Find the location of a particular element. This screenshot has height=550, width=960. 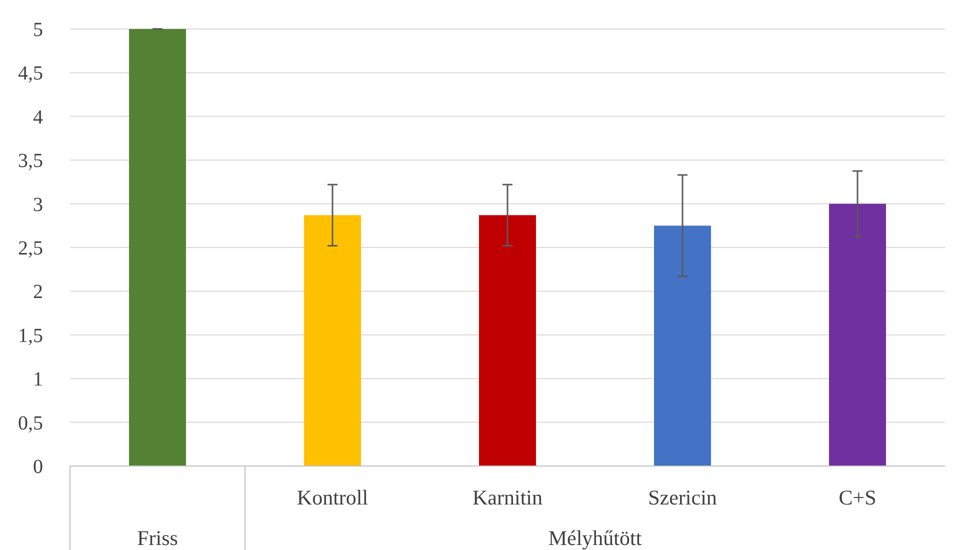

x-tick-label: Karnitin is located at coordinates (507, 497).